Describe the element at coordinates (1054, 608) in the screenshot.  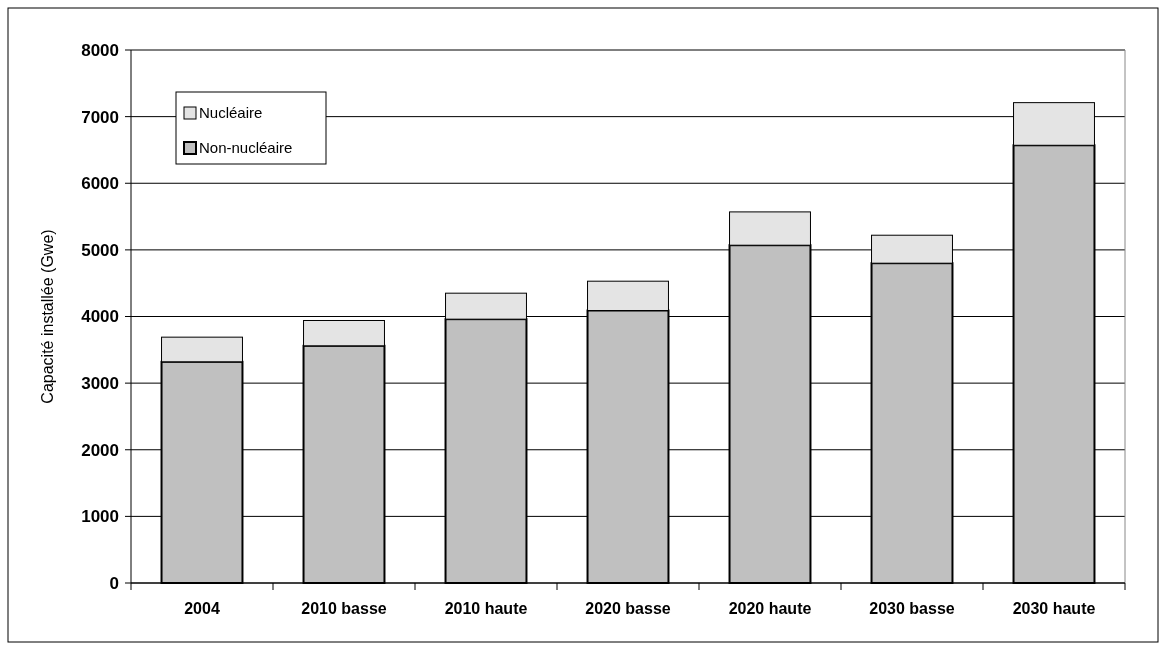
I see `x-tick-label: 2030 haute` at that location.